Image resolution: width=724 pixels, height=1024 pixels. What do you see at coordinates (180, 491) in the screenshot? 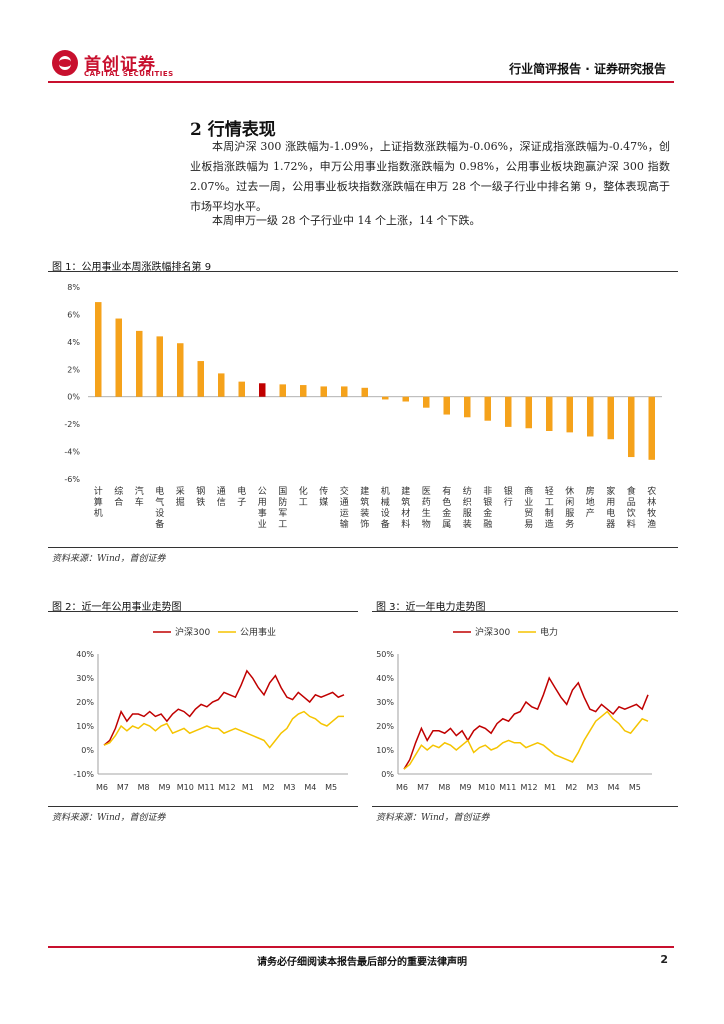
I see `category-label: 采` at bounding box center [180, 491].